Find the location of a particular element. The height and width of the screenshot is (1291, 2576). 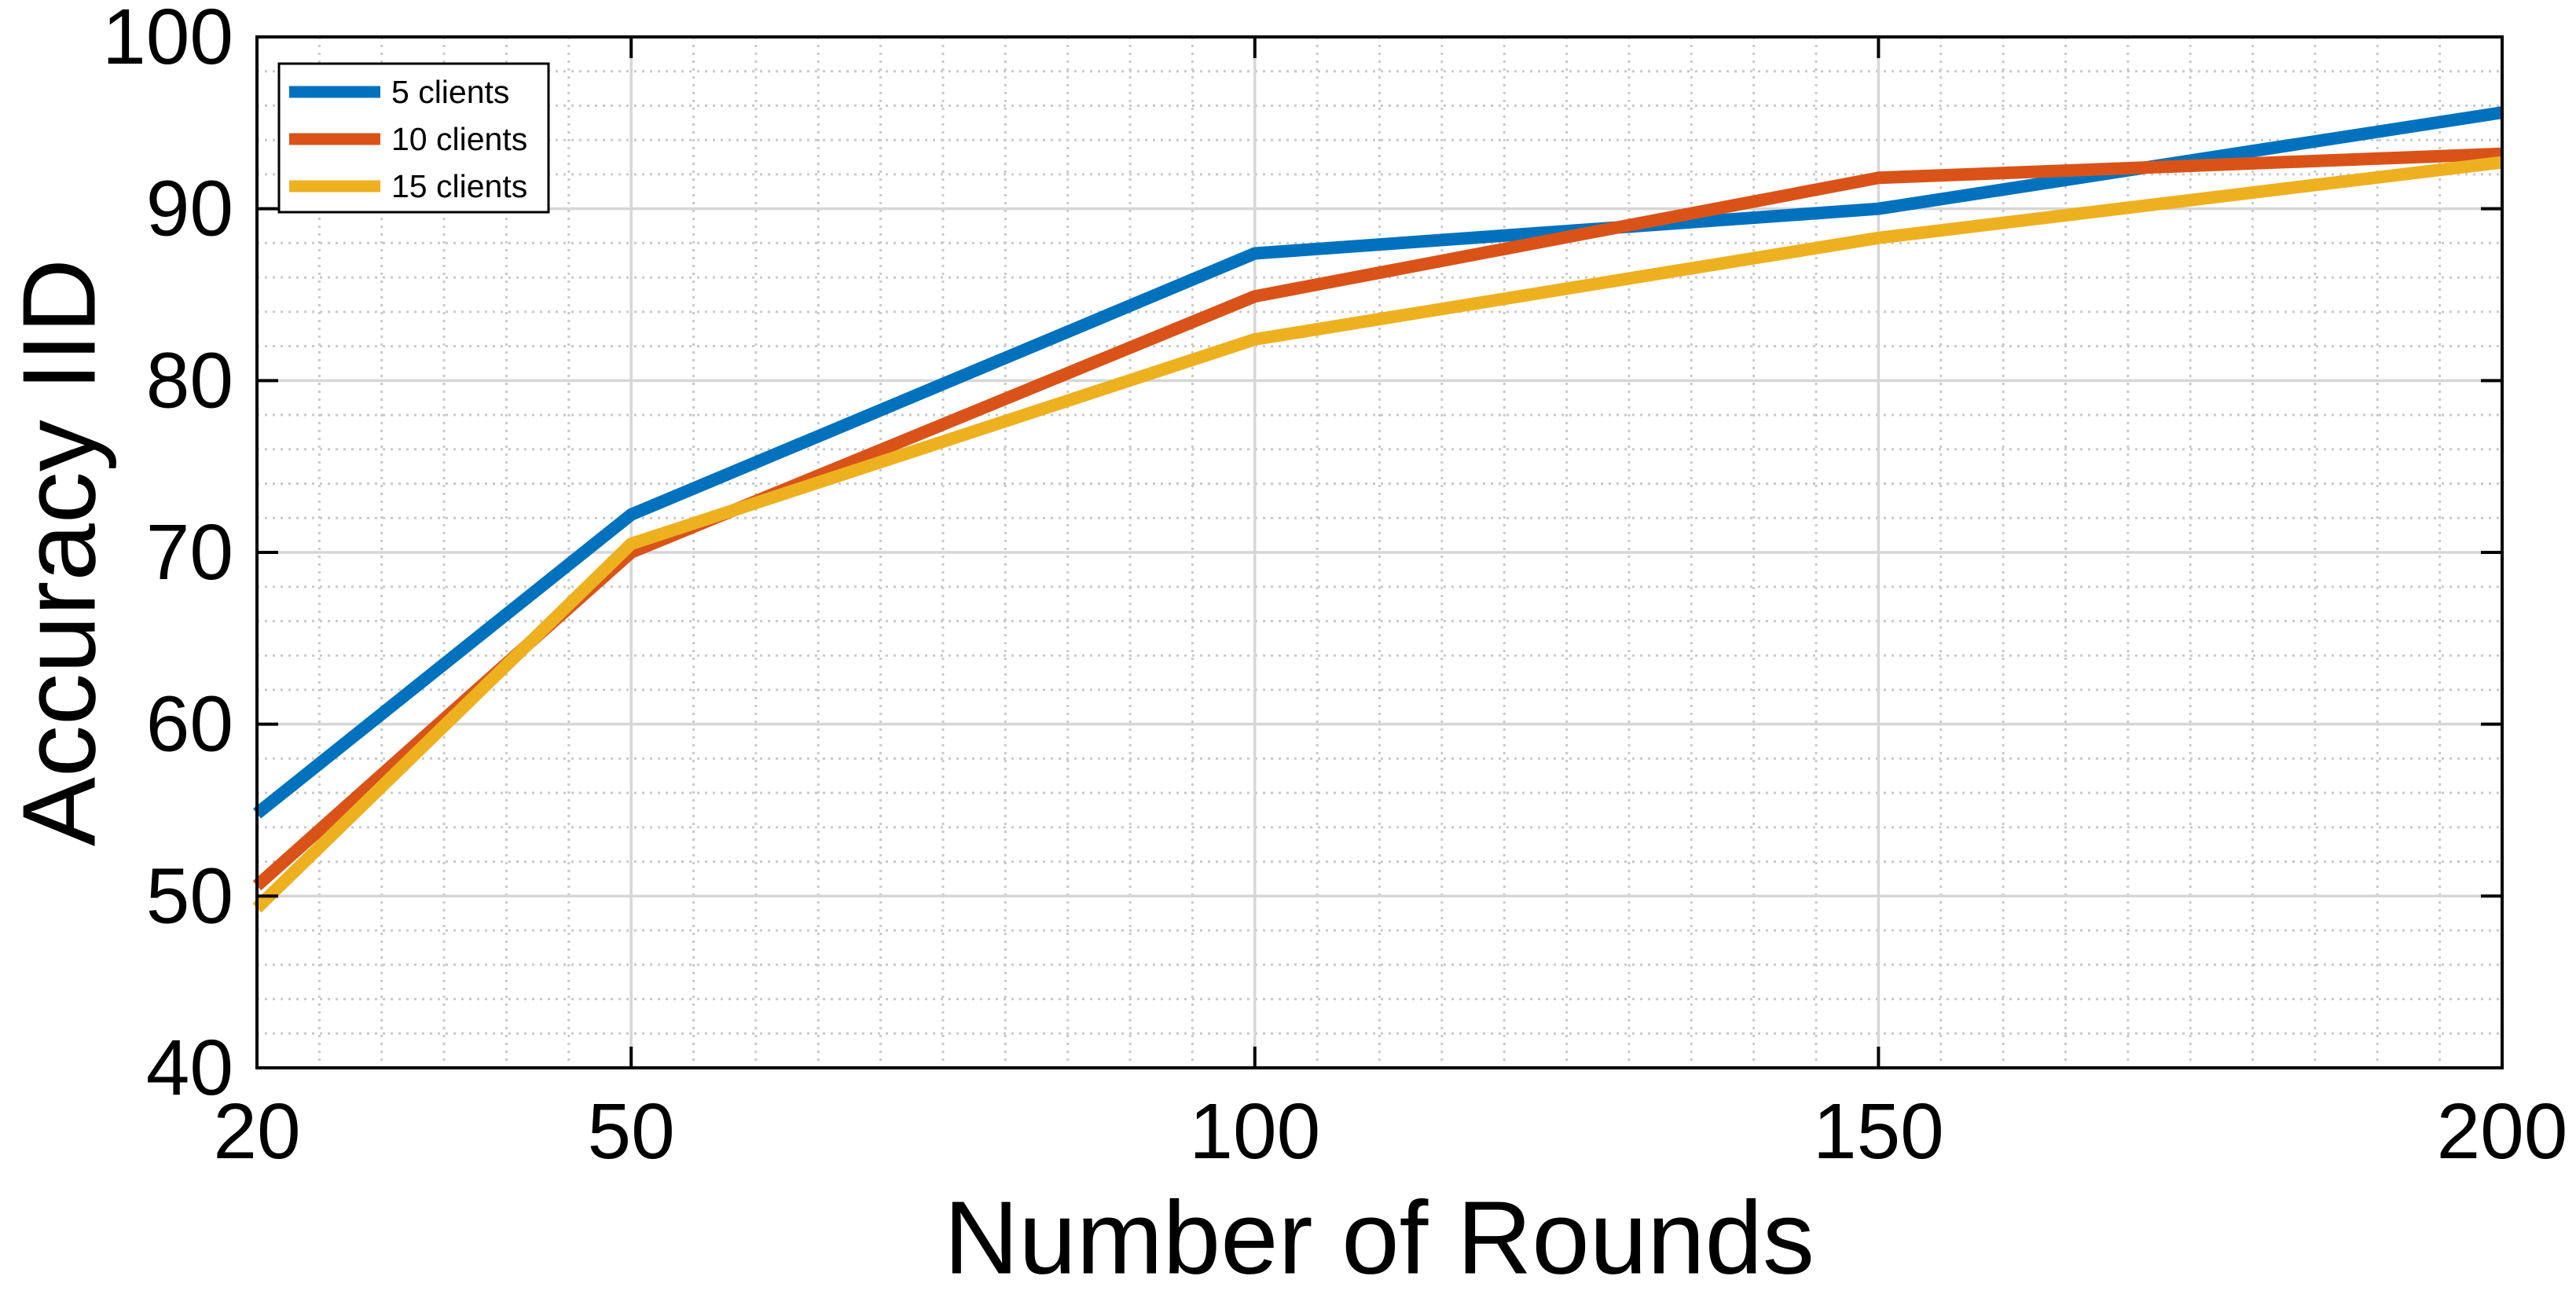

x-tick-label: 50 is located at coordinates (631, 1131).